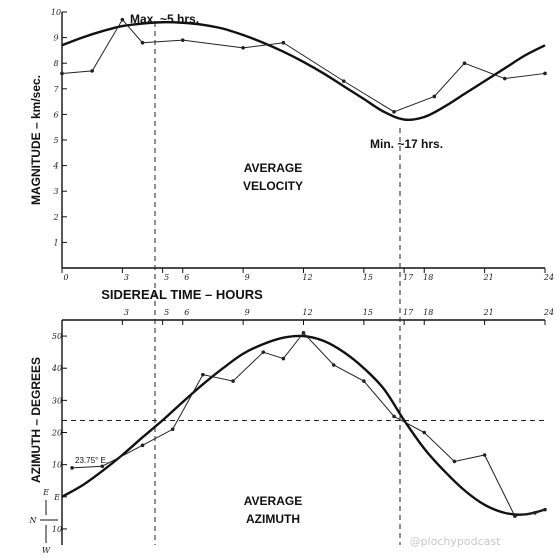  What do you see at coordinates (65, 277) in the screenshot?
I see `top-x-tick-label: 0` at bounding box center [65, 277].